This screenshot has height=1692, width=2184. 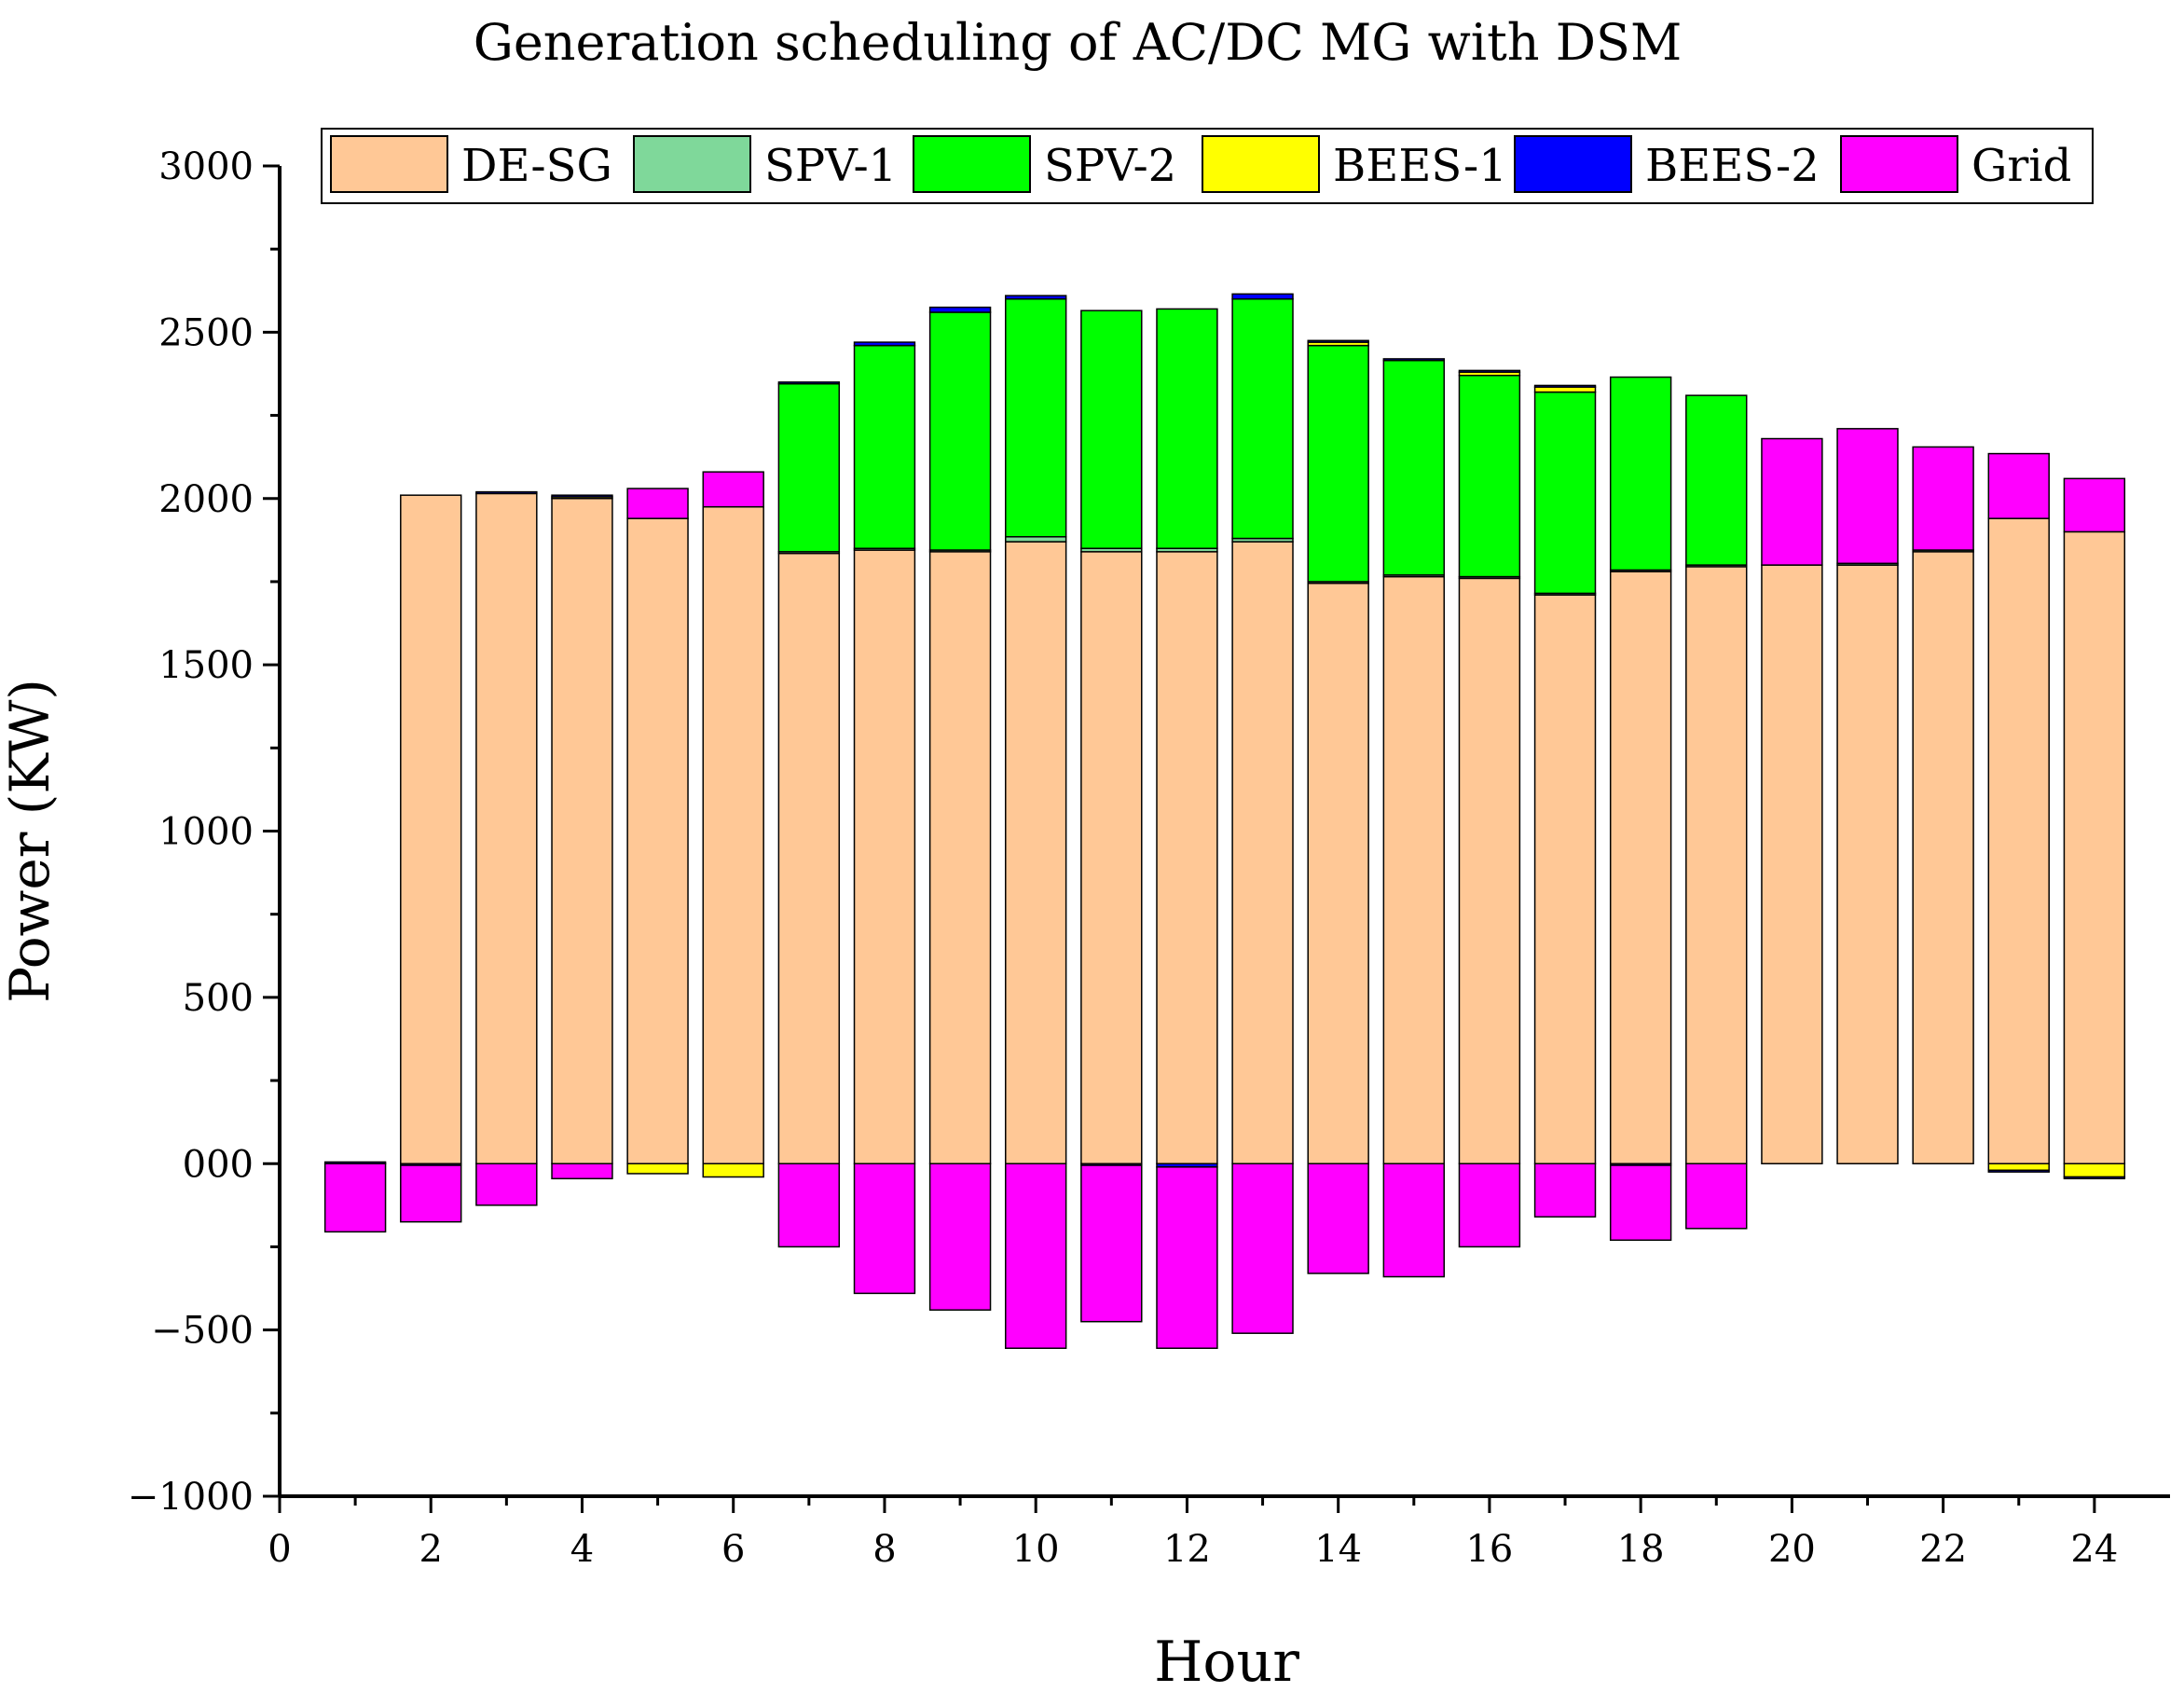 I want to click on x-tick-label: 22, so click(x=1943, y=1550).